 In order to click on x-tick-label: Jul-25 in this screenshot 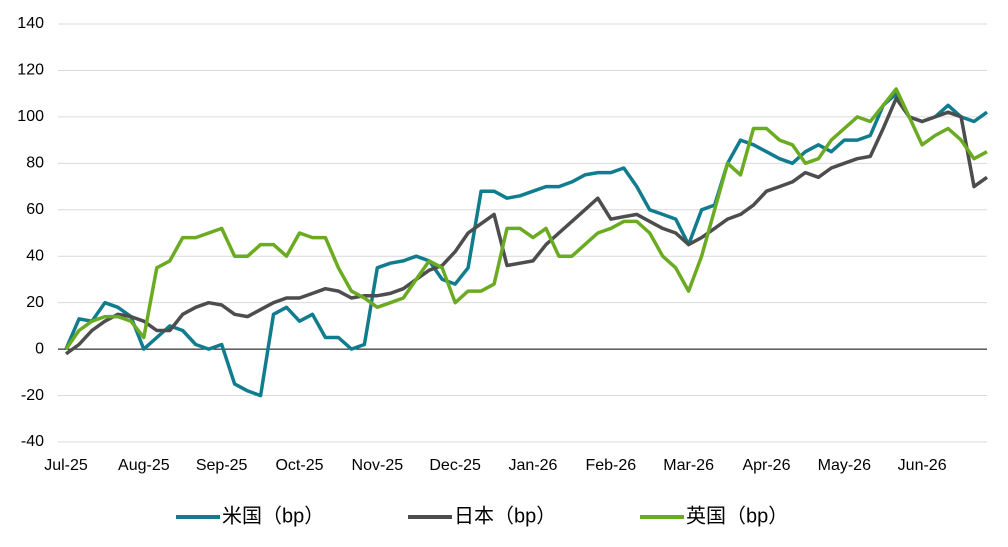, I will do `click(66, 465)`.